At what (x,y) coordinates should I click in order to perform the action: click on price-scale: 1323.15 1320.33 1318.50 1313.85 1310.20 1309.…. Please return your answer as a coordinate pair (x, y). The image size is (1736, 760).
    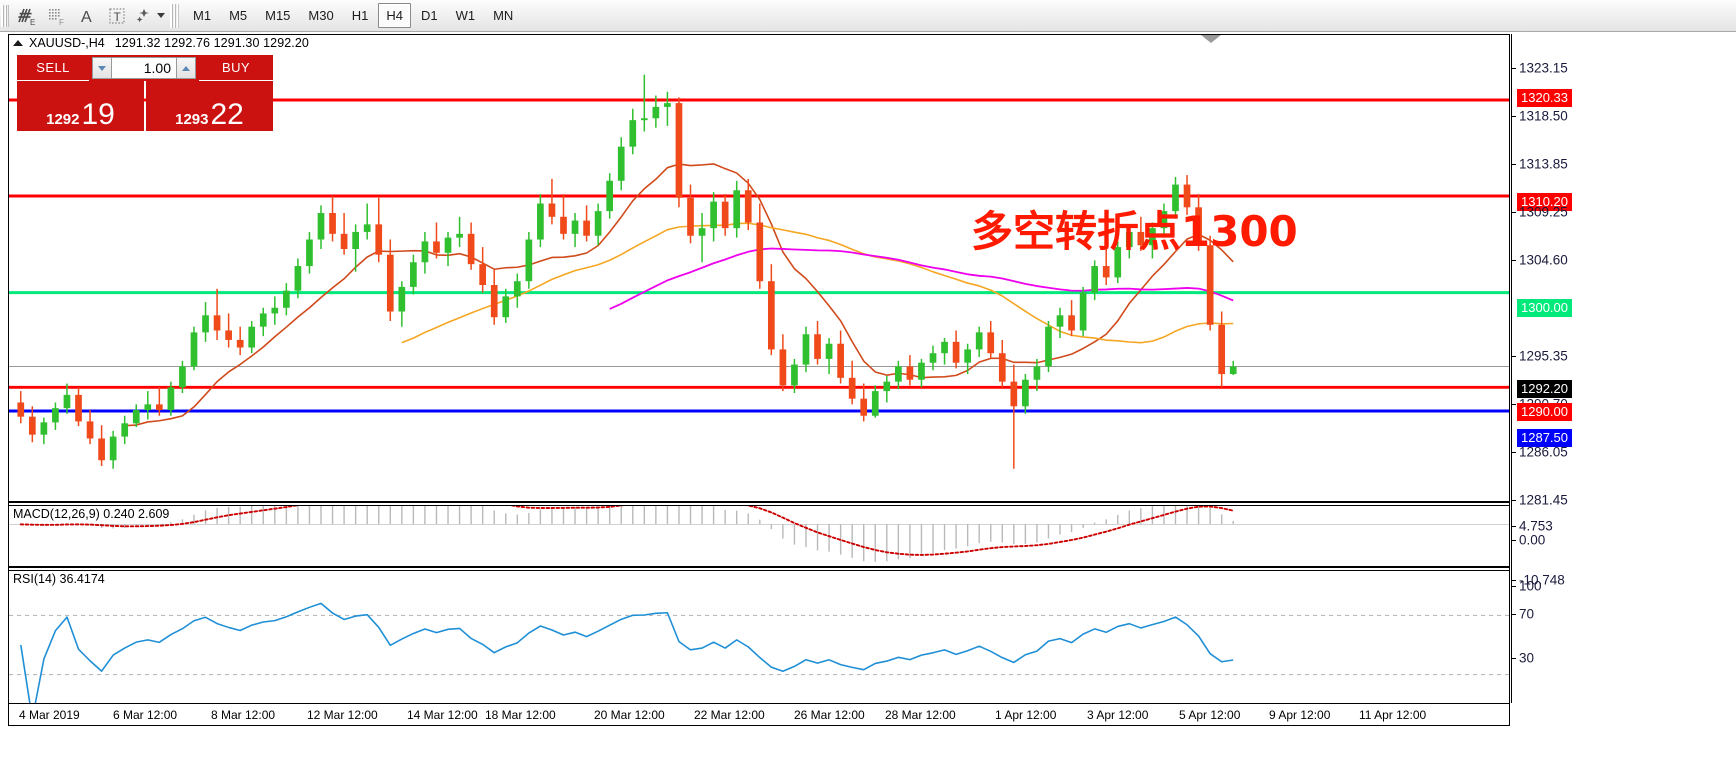
    Looking at the image, I should click on (1623, 380).